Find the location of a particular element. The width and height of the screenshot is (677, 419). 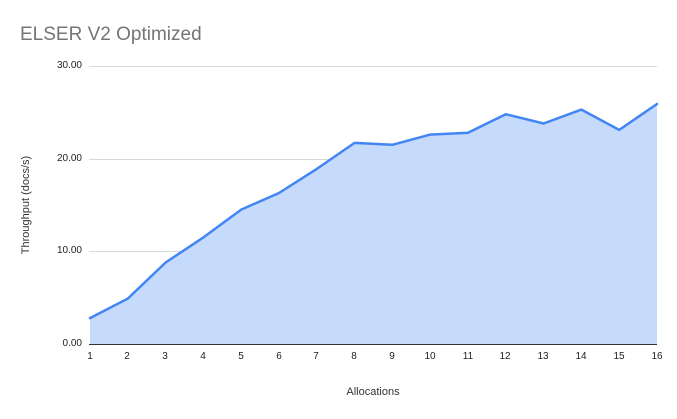

y-axis-title: Throughput (docs/s) is located at coordinates (26, 205).